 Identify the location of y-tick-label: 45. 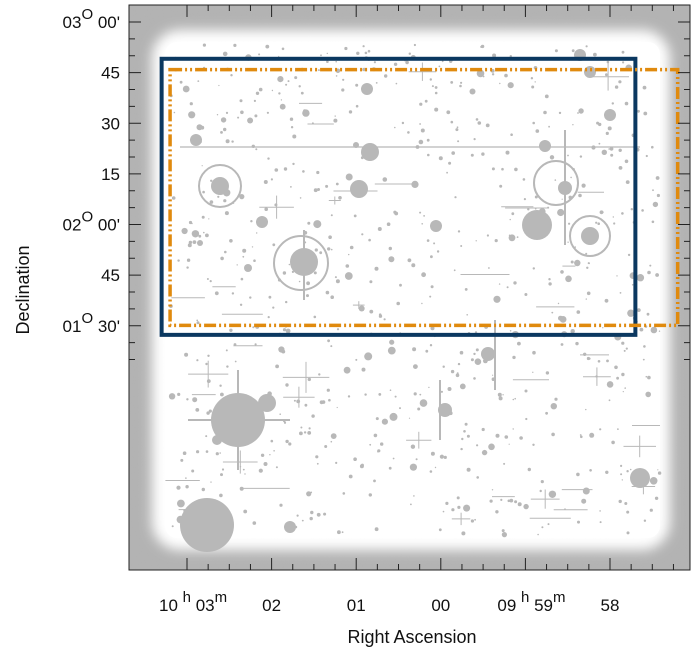
(110, 73).